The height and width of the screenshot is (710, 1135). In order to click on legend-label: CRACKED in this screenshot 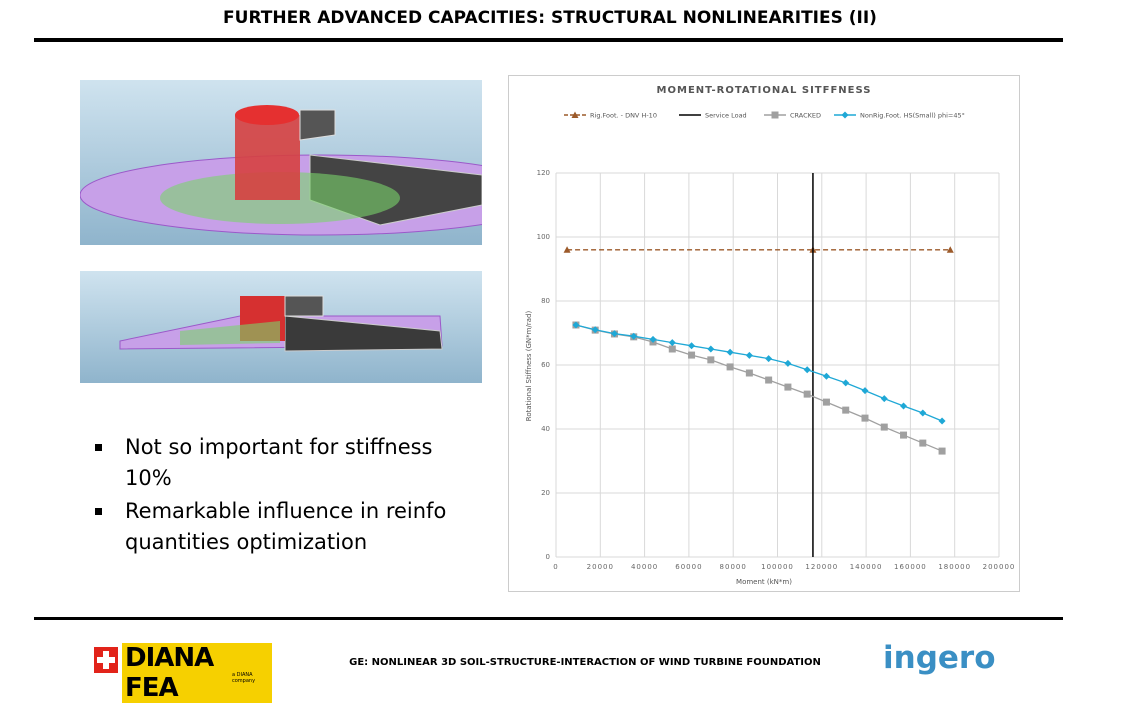, I will do `click(805, 116)`.